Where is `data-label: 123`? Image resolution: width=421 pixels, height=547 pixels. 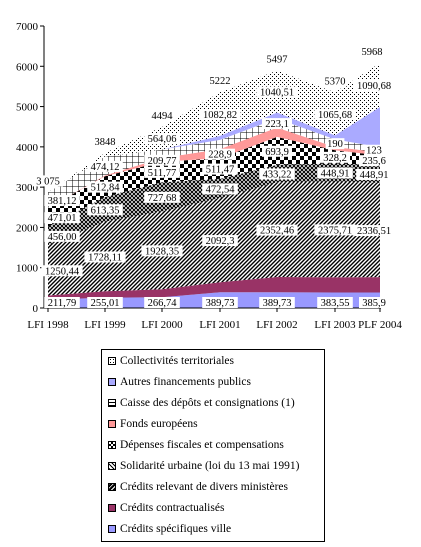
data-label: 123 is located at coordinates (374, 151).